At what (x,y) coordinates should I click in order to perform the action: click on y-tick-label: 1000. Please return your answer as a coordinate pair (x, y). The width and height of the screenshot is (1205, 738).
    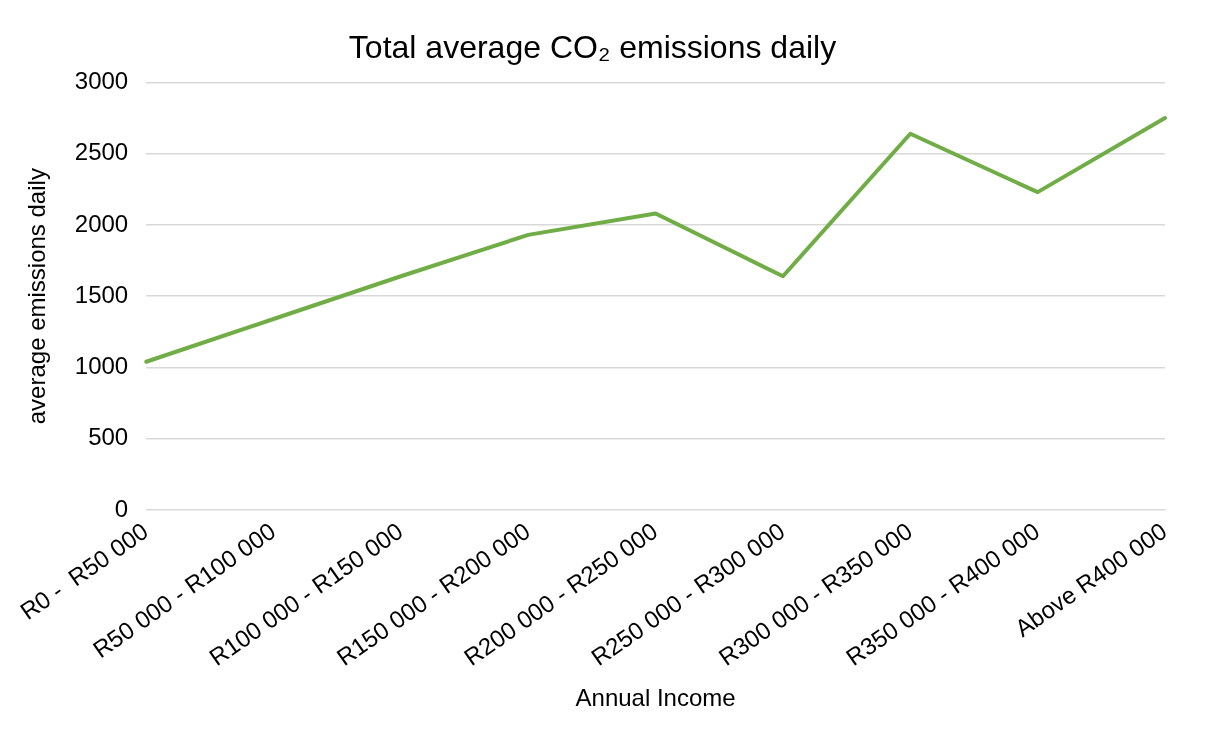
    Looking at the image, I should click on (101, 366).